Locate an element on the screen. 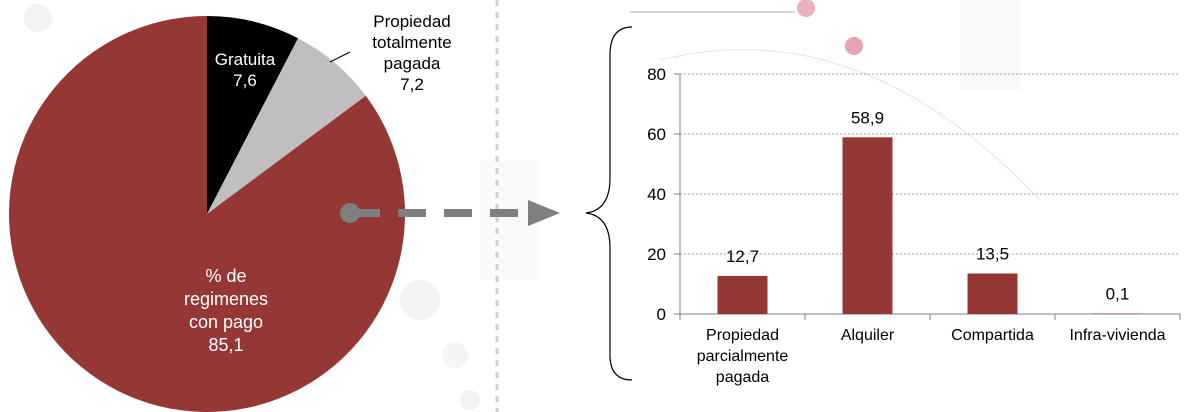  x-category-label: Infra-vivienda is located at coordinates (1117, 335).